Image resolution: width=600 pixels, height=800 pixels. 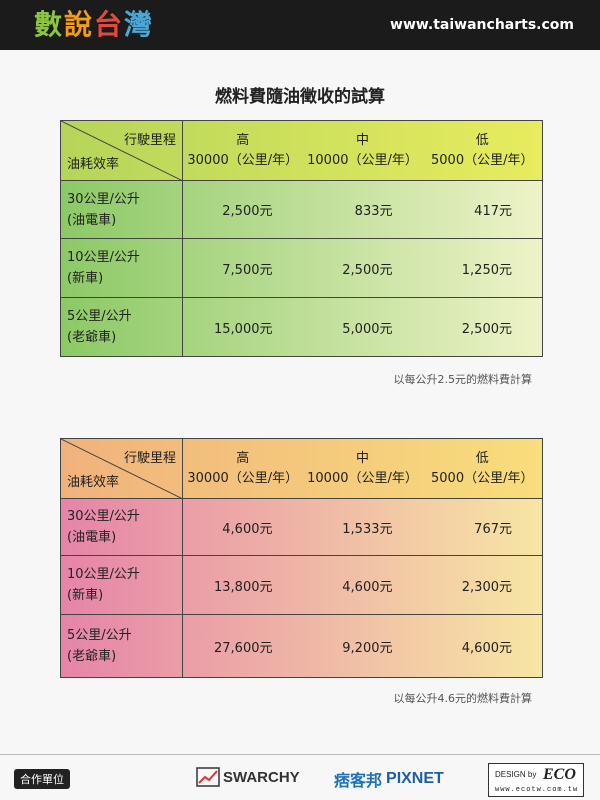 I want to click on table-note: 以每公升4.6元的燃料費計算, so click(x=463, y=698).